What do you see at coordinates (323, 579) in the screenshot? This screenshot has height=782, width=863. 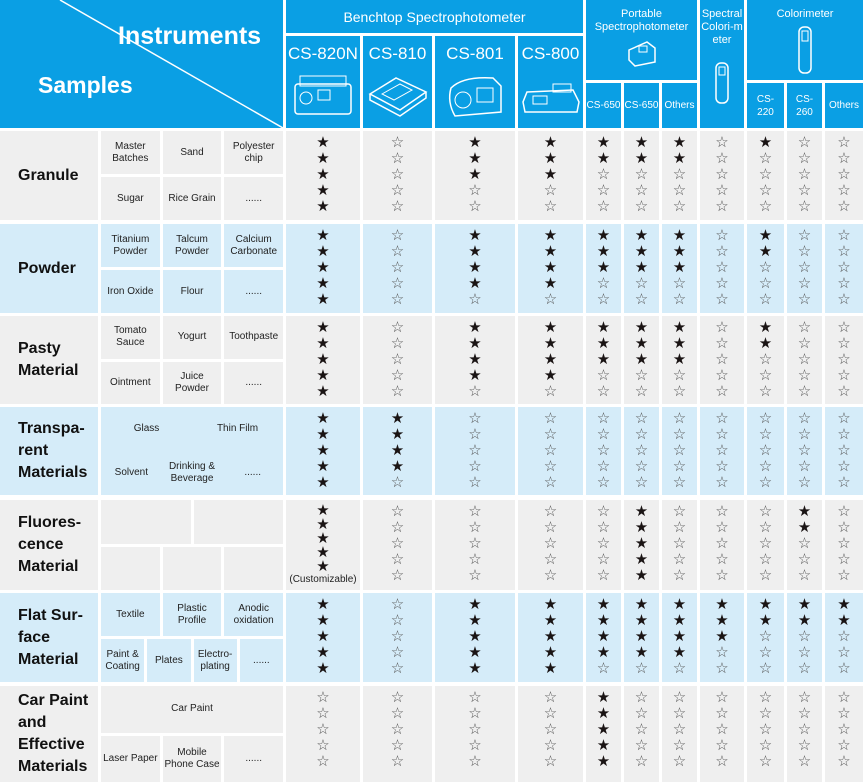 I see `customizable-note: (Customizable)` at bounding box center [323, 579].